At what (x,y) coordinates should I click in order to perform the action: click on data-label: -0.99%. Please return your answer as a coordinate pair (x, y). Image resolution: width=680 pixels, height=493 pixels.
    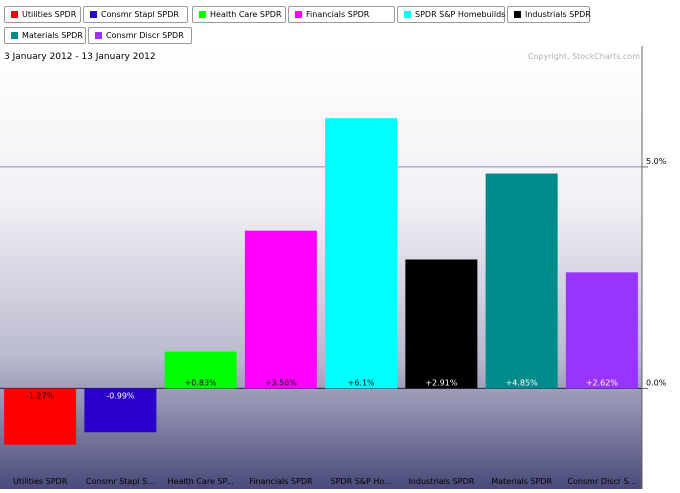
    Looking at the image, I should click on (120, 395).